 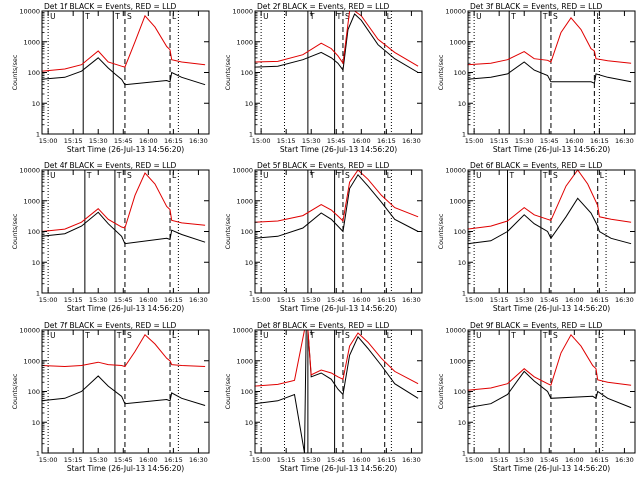 I want to click on plot-title: Det 2f BLACK = Events, RED = LLD, so click(x=323, y=6).